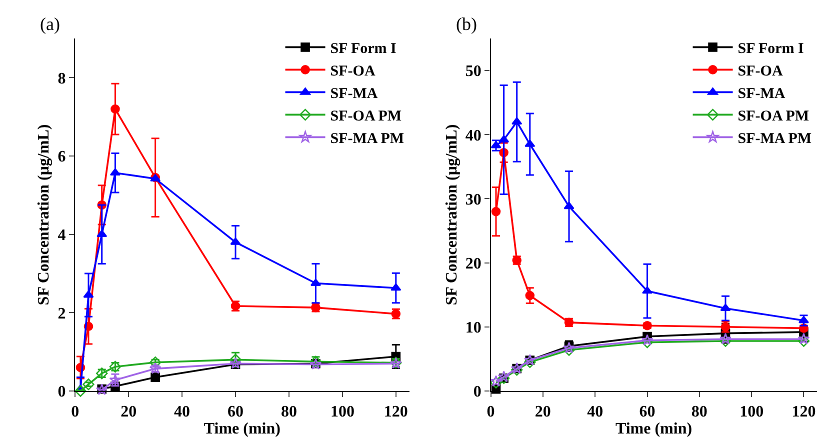 This screenshot has height=444, width=839. I want to click on chart-title: (b), so click(466, 24).